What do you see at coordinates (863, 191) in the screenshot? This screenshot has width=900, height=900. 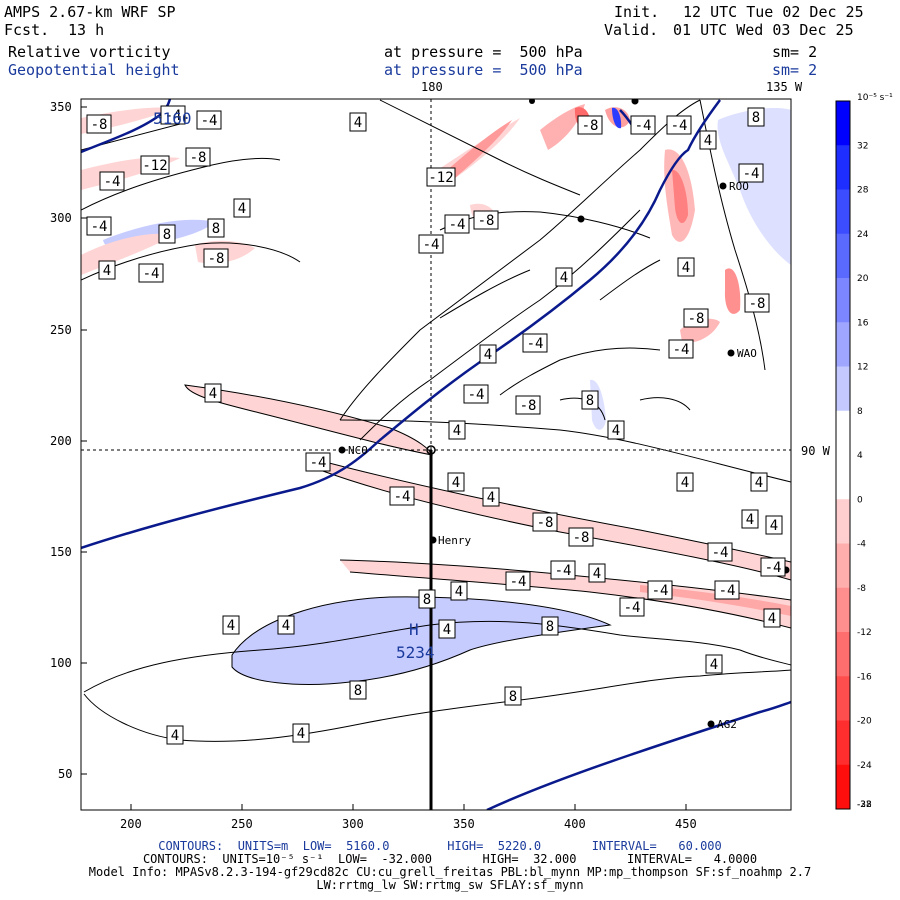 I see `colorbar-label: 28` at bounding box center [863, 191].